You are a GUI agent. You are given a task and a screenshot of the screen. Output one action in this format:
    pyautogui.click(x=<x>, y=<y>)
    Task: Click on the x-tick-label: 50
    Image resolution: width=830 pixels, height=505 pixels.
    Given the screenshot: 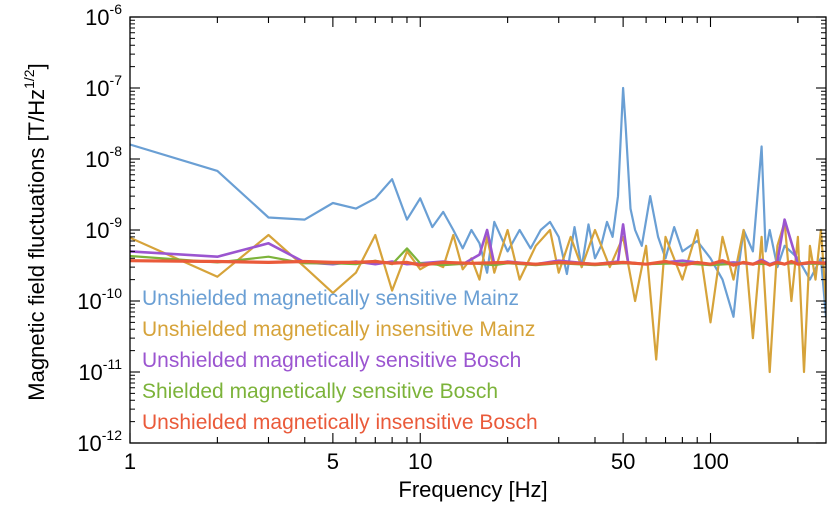 What is the action you would take?
    pyautogui.click(x=623, y=461)
    